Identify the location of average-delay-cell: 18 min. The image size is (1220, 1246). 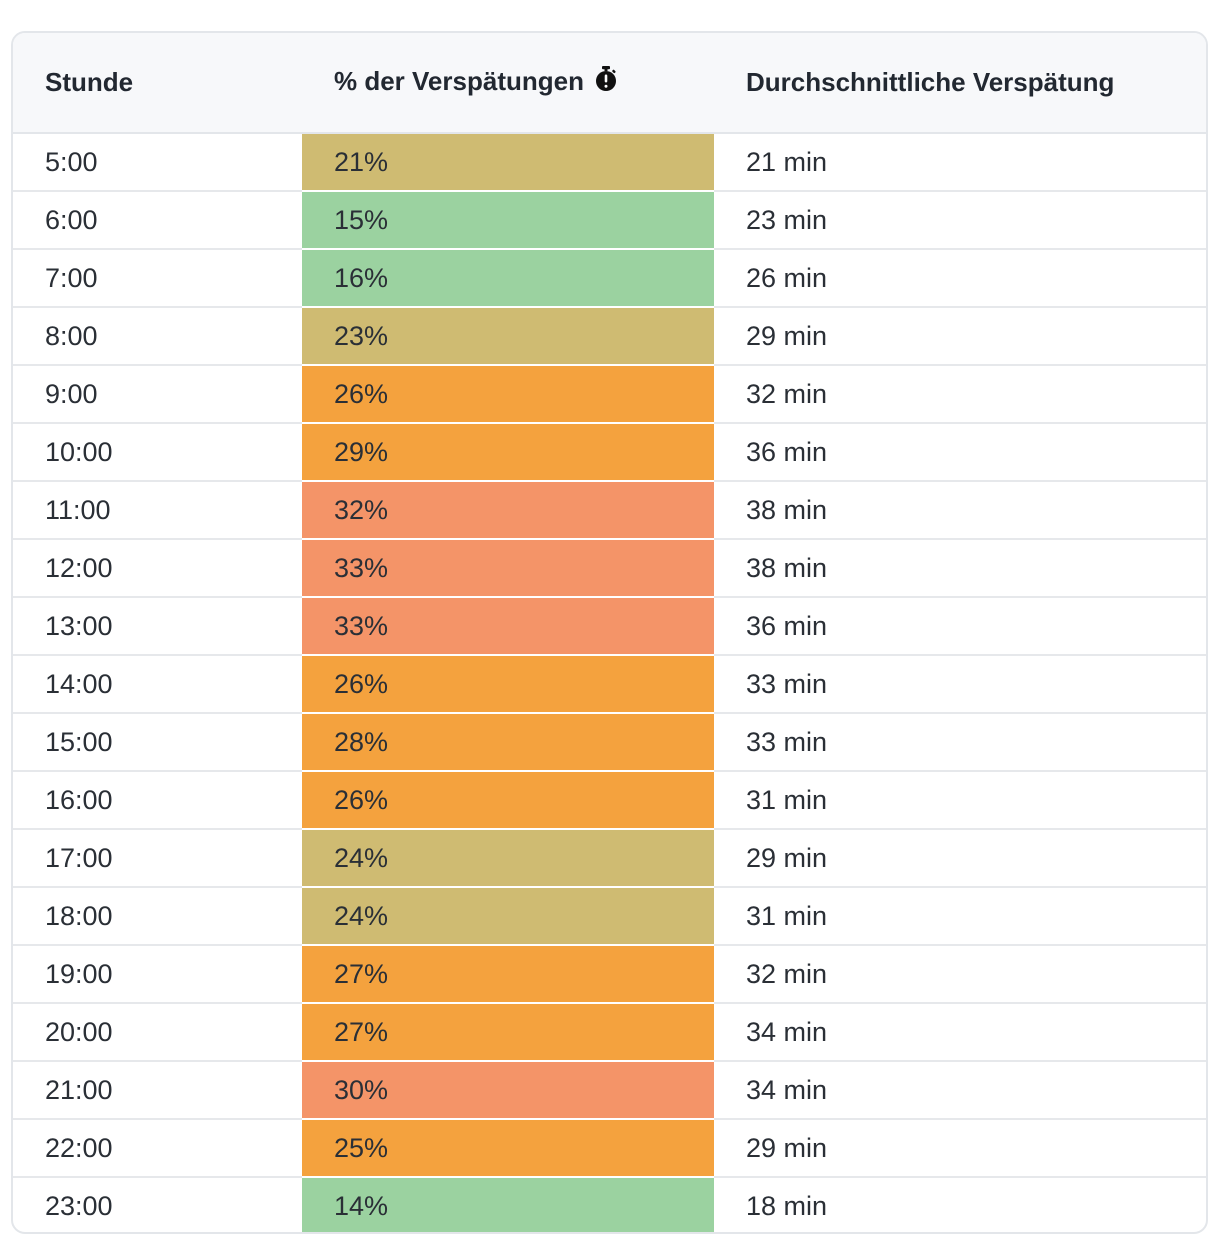
(787, 1206).